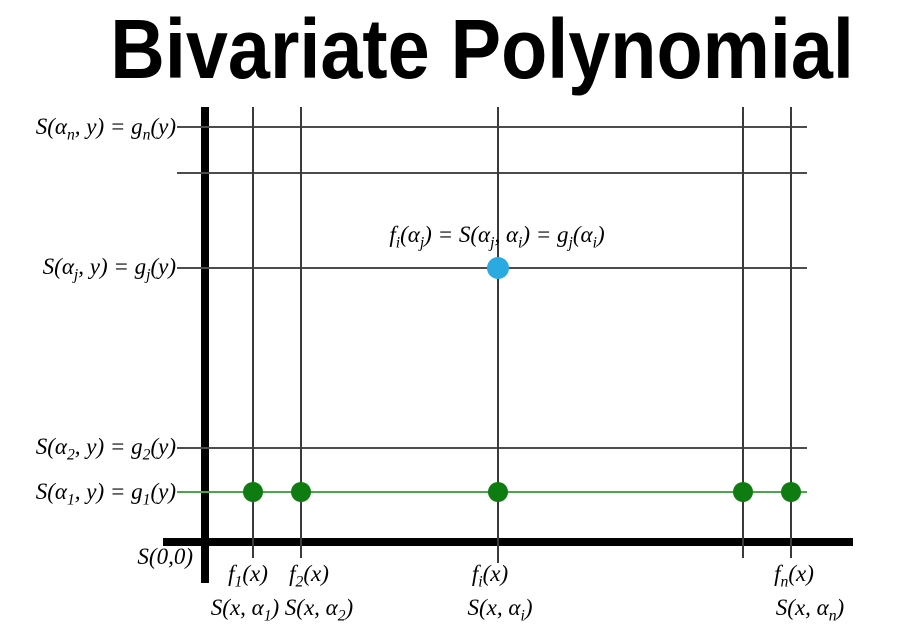 Image resolution: width=912 pixels, height=637 pixels. Describe the element at coordinates (498, 268) in the screenshot. I see `blue-dot-intersection` at that location.